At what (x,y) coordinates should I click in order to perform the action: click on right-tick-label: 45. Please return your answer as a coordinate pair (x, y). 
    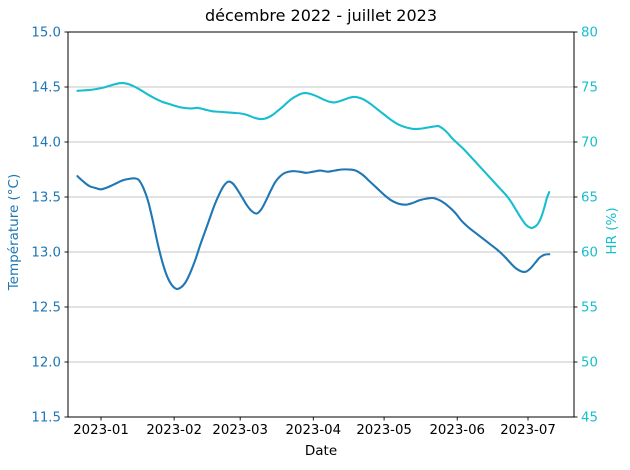
    Looking at the image, I should click on (589, 418).